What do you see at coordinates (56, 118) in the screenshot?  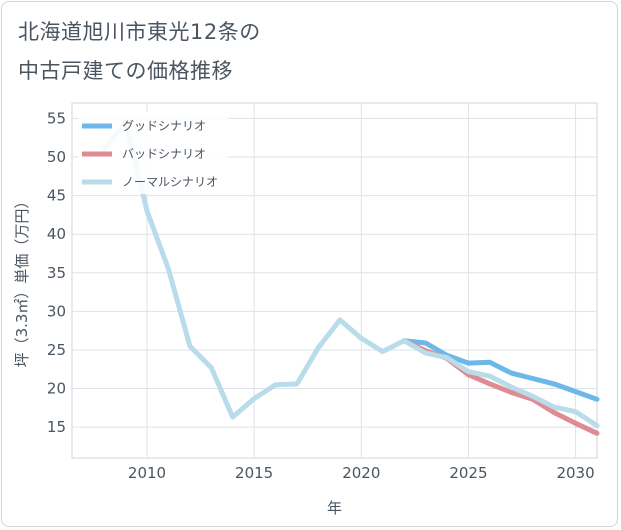 I see `y-tick-label: 55` at bounding box center [56, 118].